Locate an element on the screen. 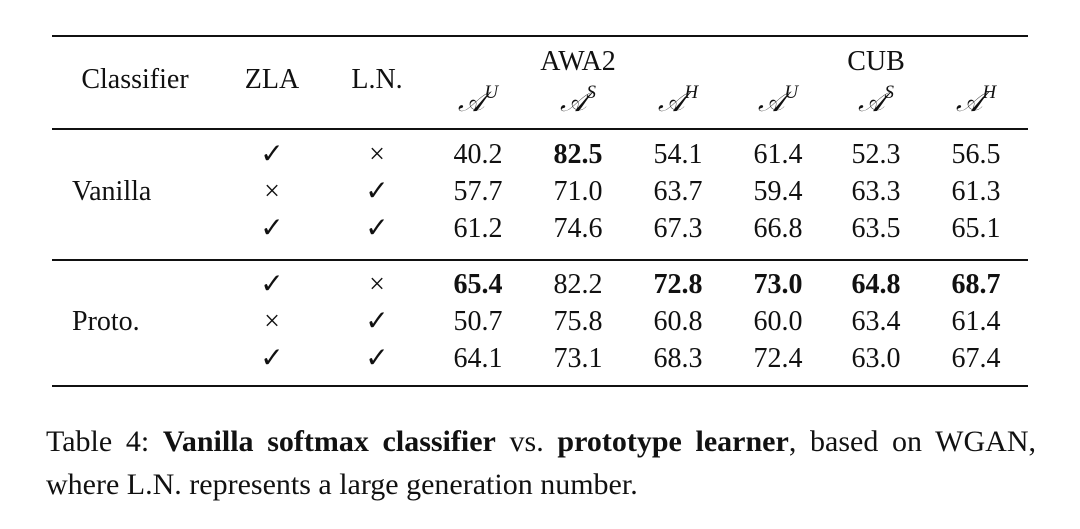  cell: 65.4 is located at coordinates (478, 284).